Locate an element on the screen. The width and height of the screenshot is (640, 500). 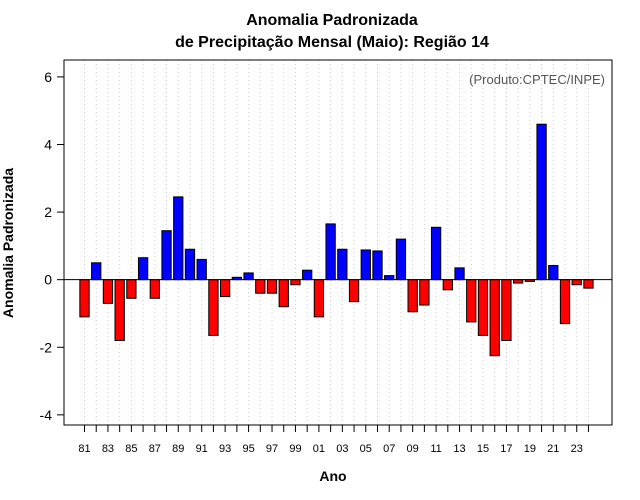
x-tick-label: 23 is located at coordinates (577, 449).